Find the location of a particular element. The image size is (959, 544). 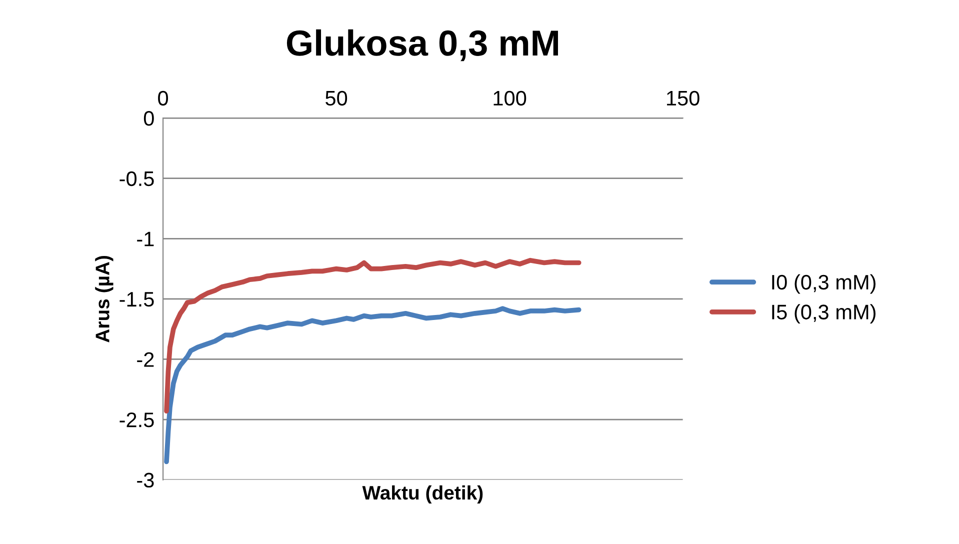

y-tick-label: 0 is located at coordinates (149, 118).